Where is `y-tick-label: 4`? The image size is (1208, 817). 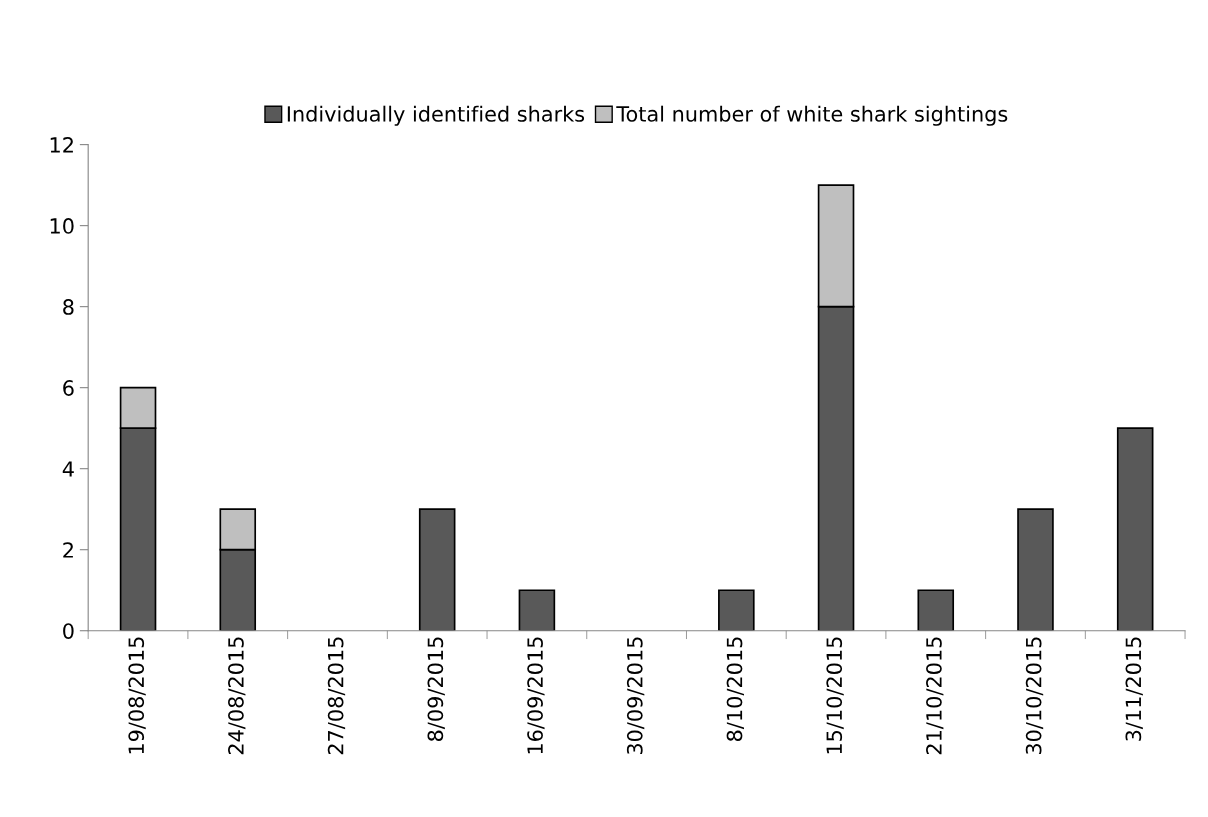
y-tick-label: 4 is located at coordinates (68, 469).